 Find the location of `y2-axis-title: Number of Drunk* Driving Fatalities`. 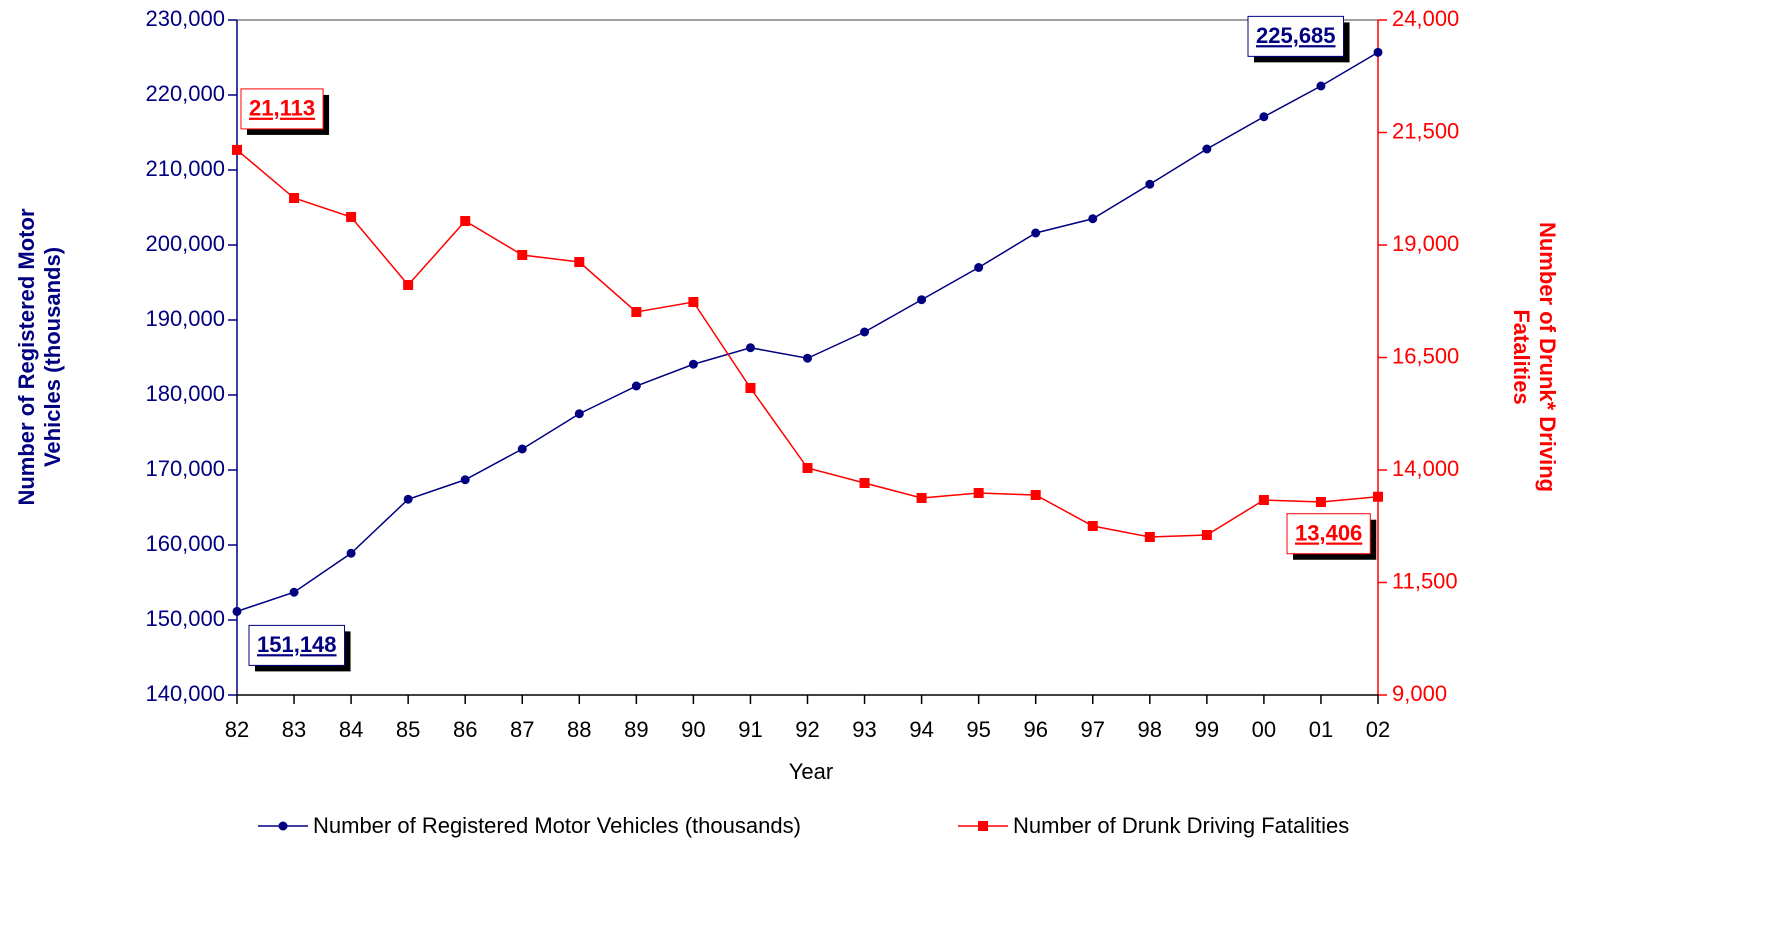

y2-axis-title: Number of Drunk* Driving Fatalities is located at coordinates (1534, 357).